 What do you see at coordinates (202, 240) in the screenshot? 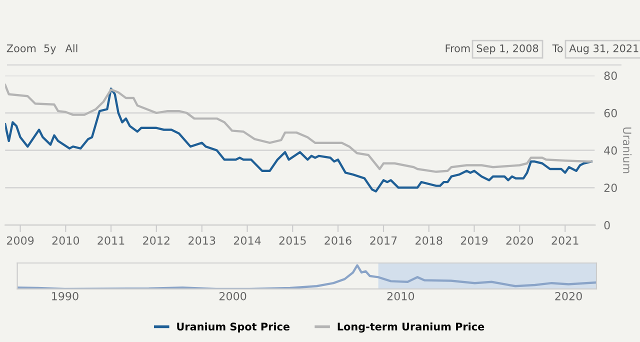
I see `x-tick-label: 2013` at bounding box center [202, 240].